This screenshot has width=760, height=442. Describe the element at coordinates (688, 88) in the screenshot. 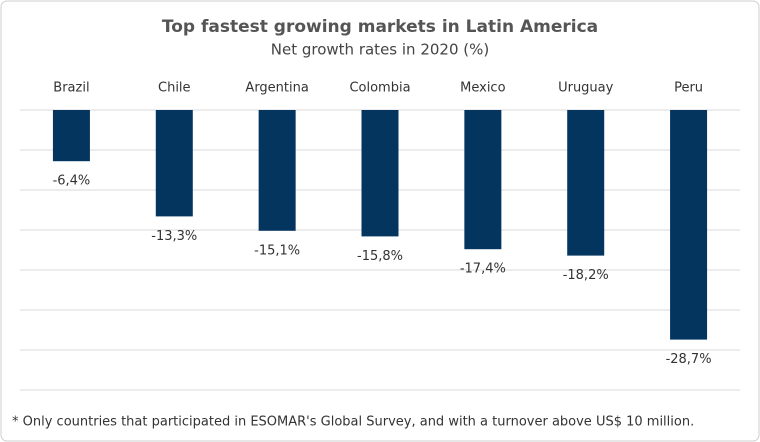

I see `category-label: Peru` at that location.